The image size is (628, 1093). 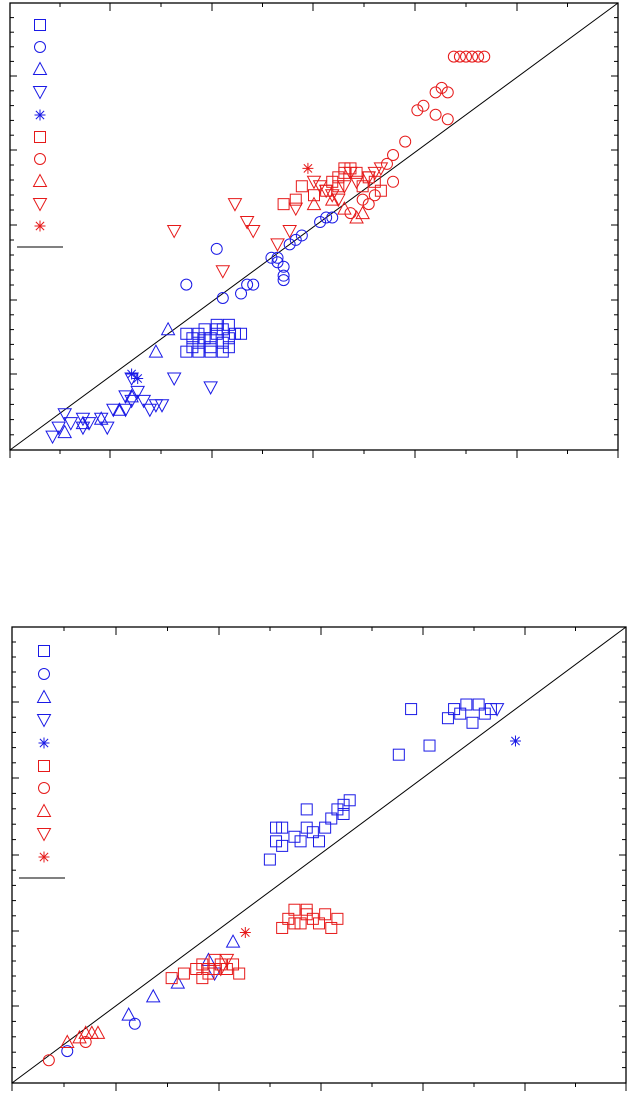 What do you see at coordinates (380, 782) in the screenshot?
I see `series-blue-square` at bounding box center [380, 782].